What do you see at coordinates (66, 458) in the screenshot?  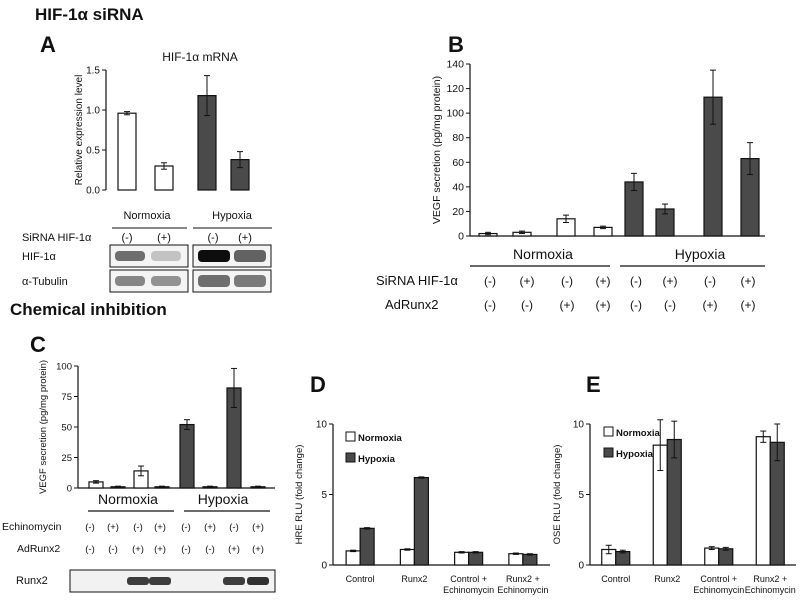 I see `y-tick-label: 25` at bounding box center [66, 458].